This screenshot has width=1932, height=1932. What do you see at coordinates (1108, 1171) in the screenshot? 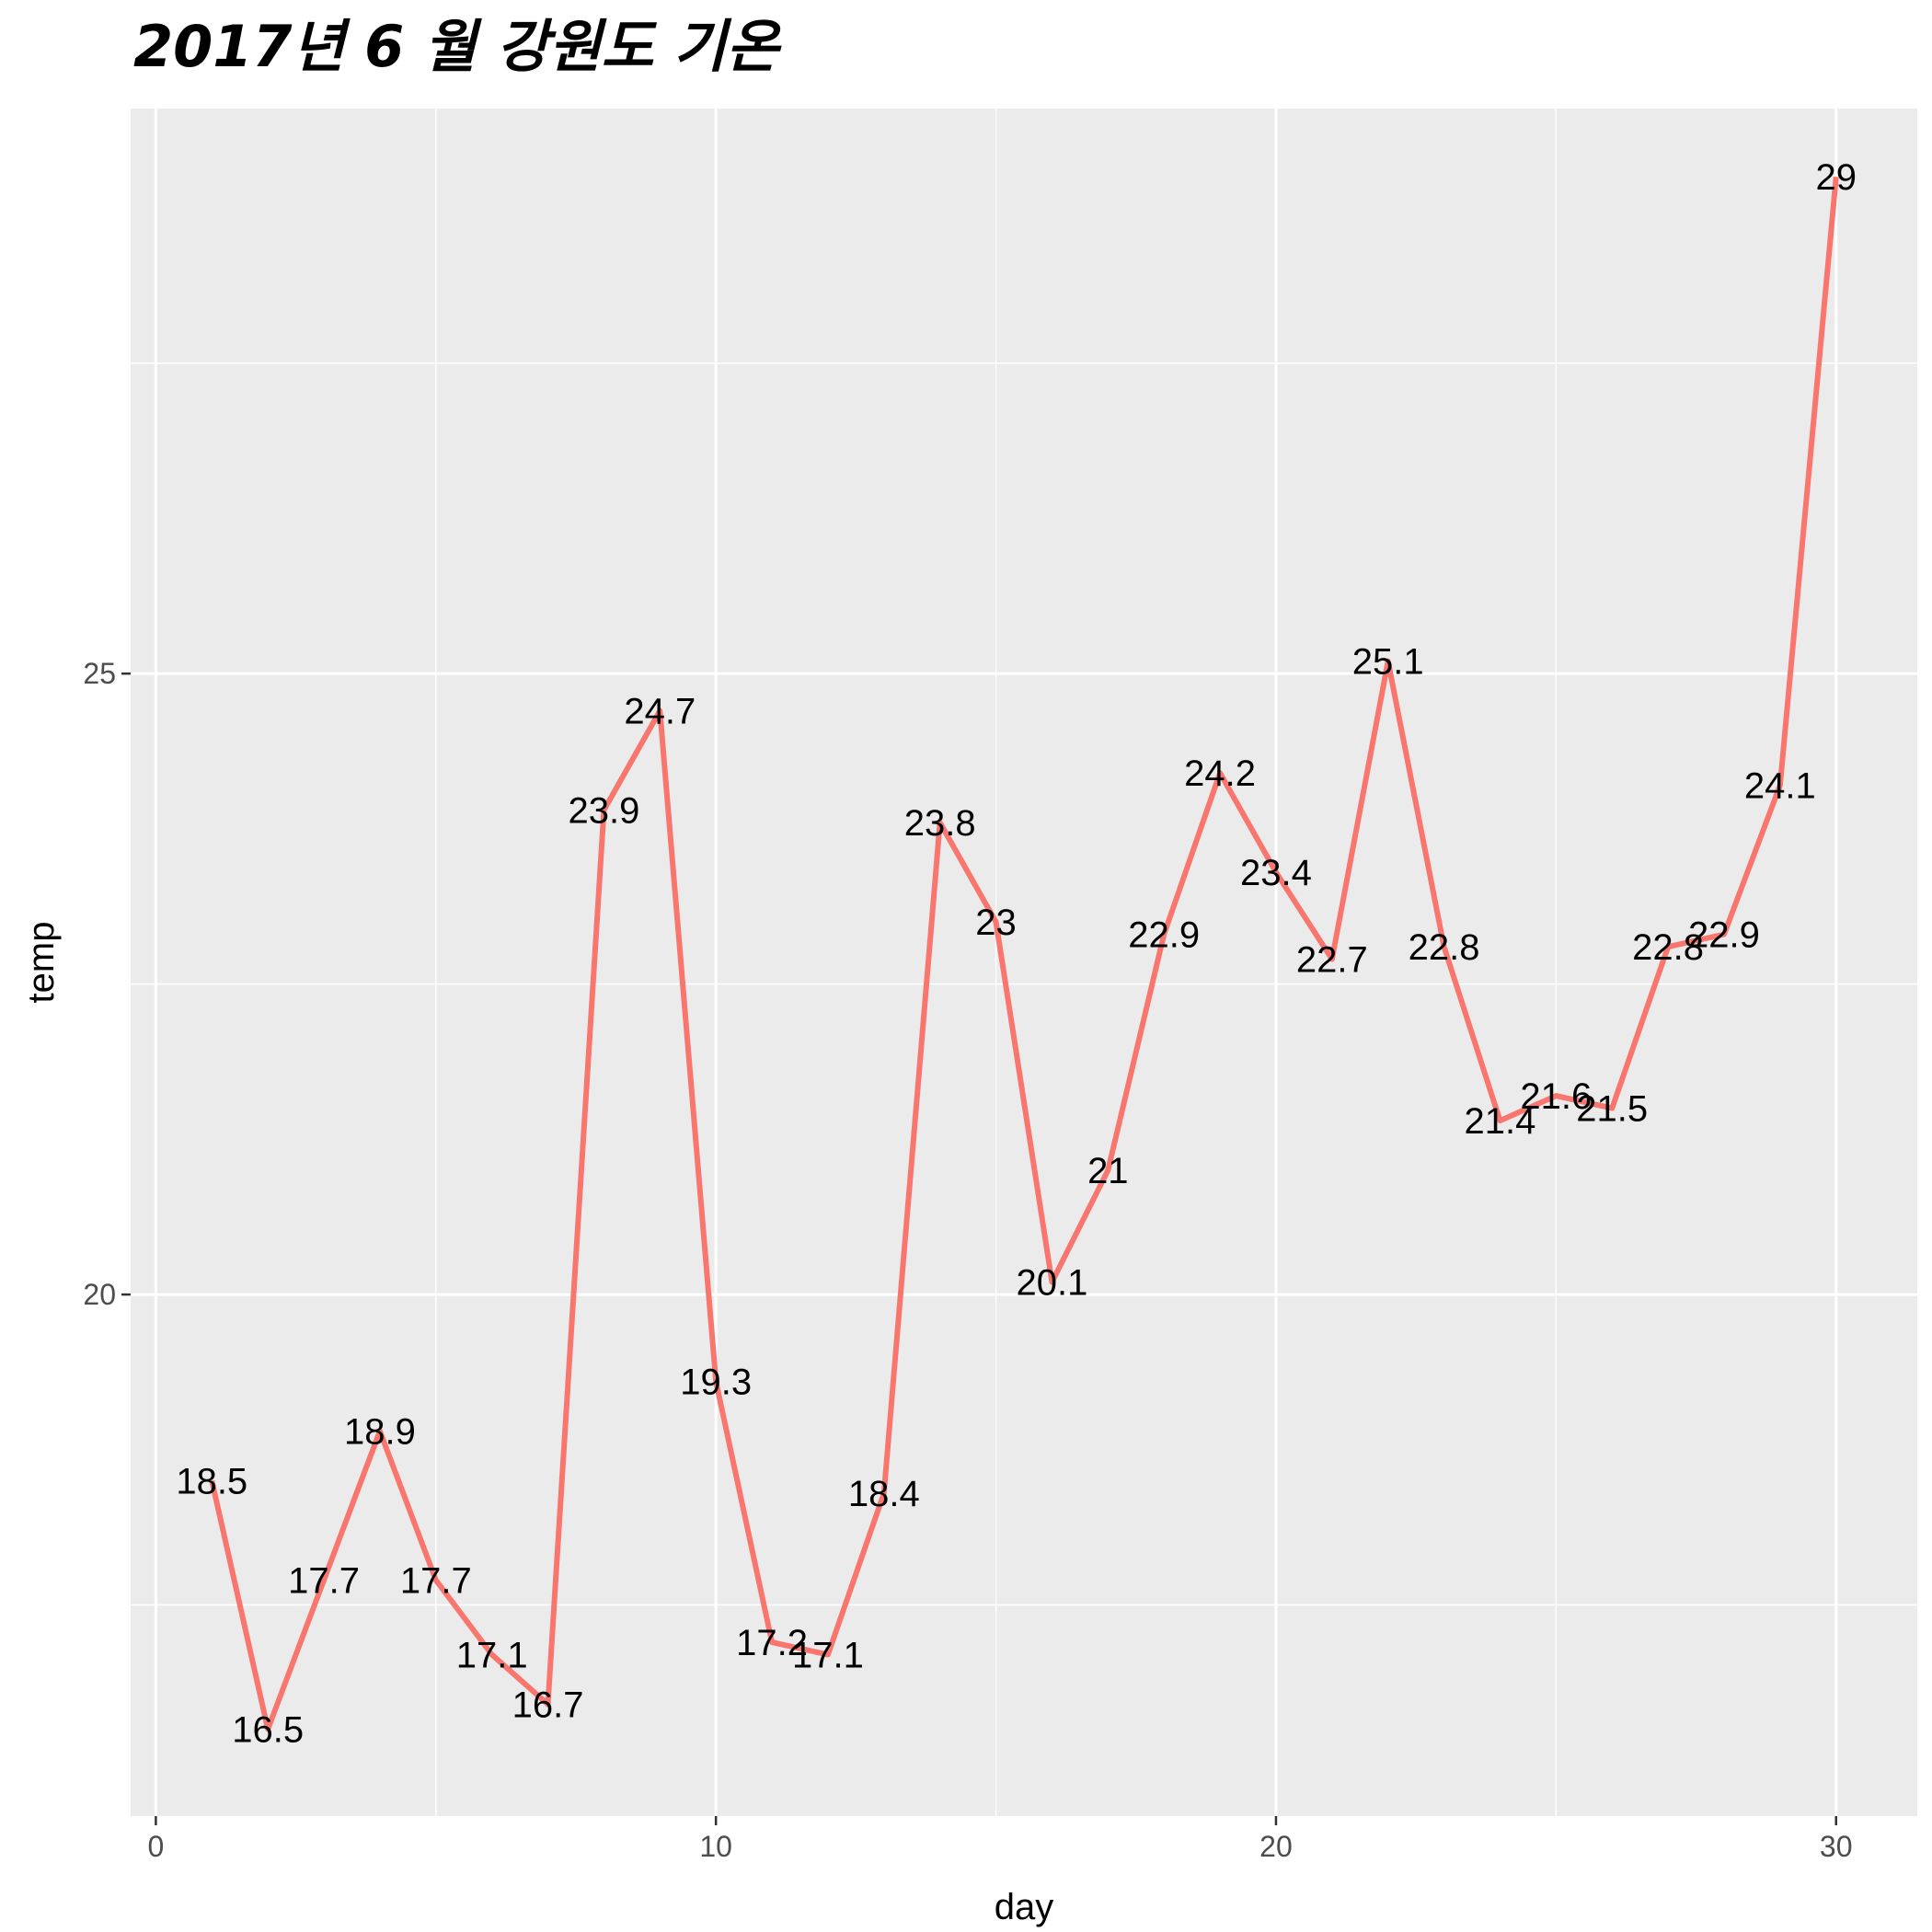
I see `data-label: 21` at bounding box center [1108, 1171].